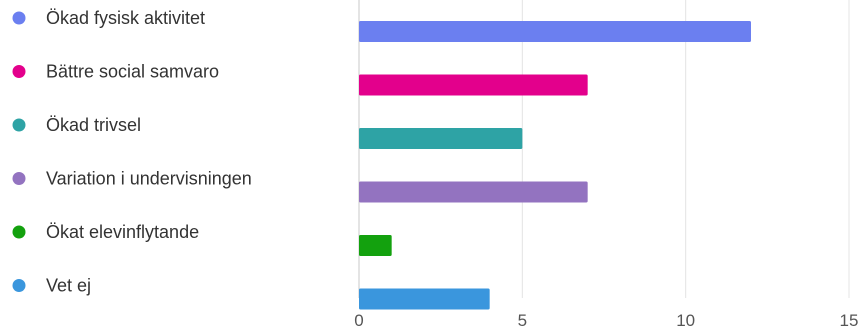  I want to click on x-tick-label: 15, so click(849, 320).